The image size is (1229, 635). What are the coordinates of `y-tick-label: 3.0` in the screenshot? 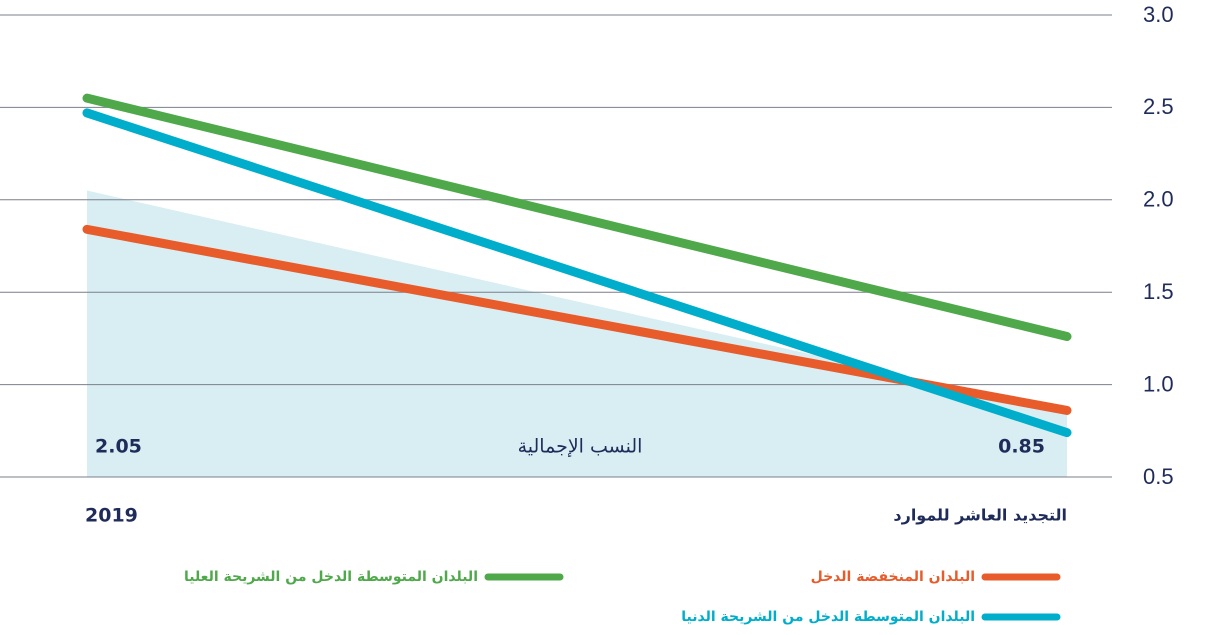 It's located at (1158, 14).